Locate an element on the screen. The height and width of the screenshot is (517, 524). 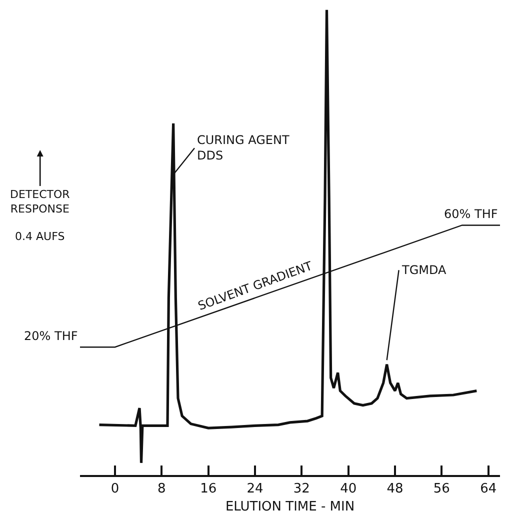
text: 0.4 AUFS is located at coordinates (40, 236).